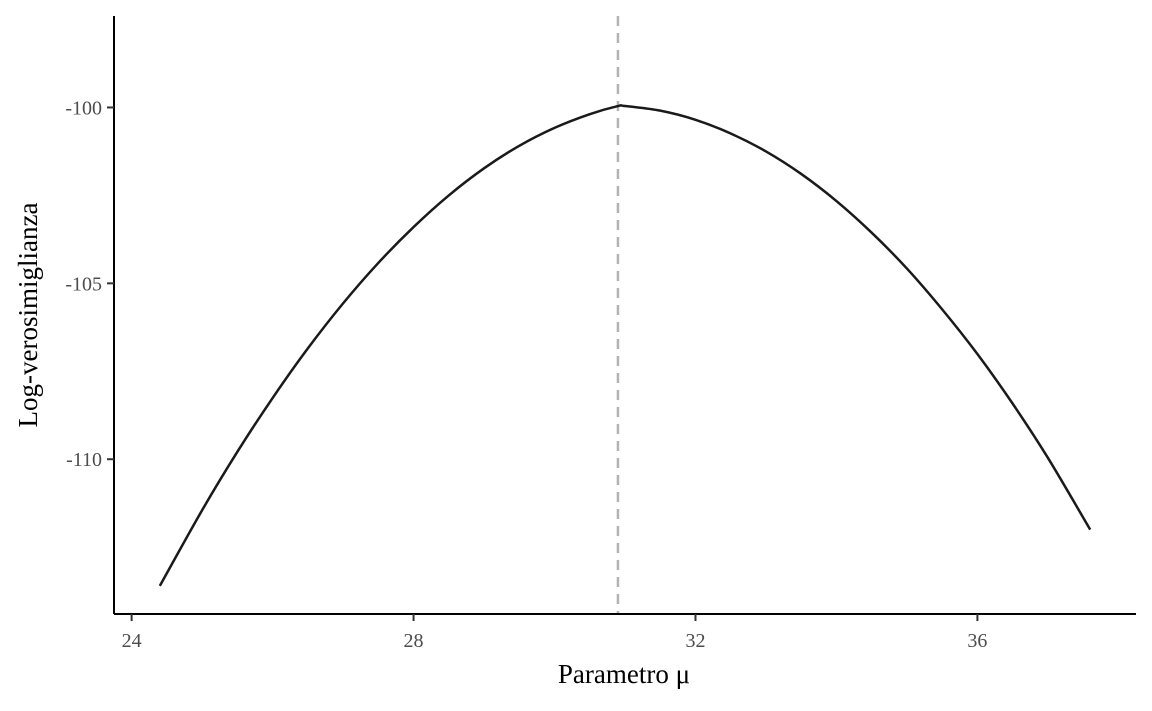  Describe the element at coordinates (83, 108) in the screenshot. I see `y-tick-label: -100` at that location.